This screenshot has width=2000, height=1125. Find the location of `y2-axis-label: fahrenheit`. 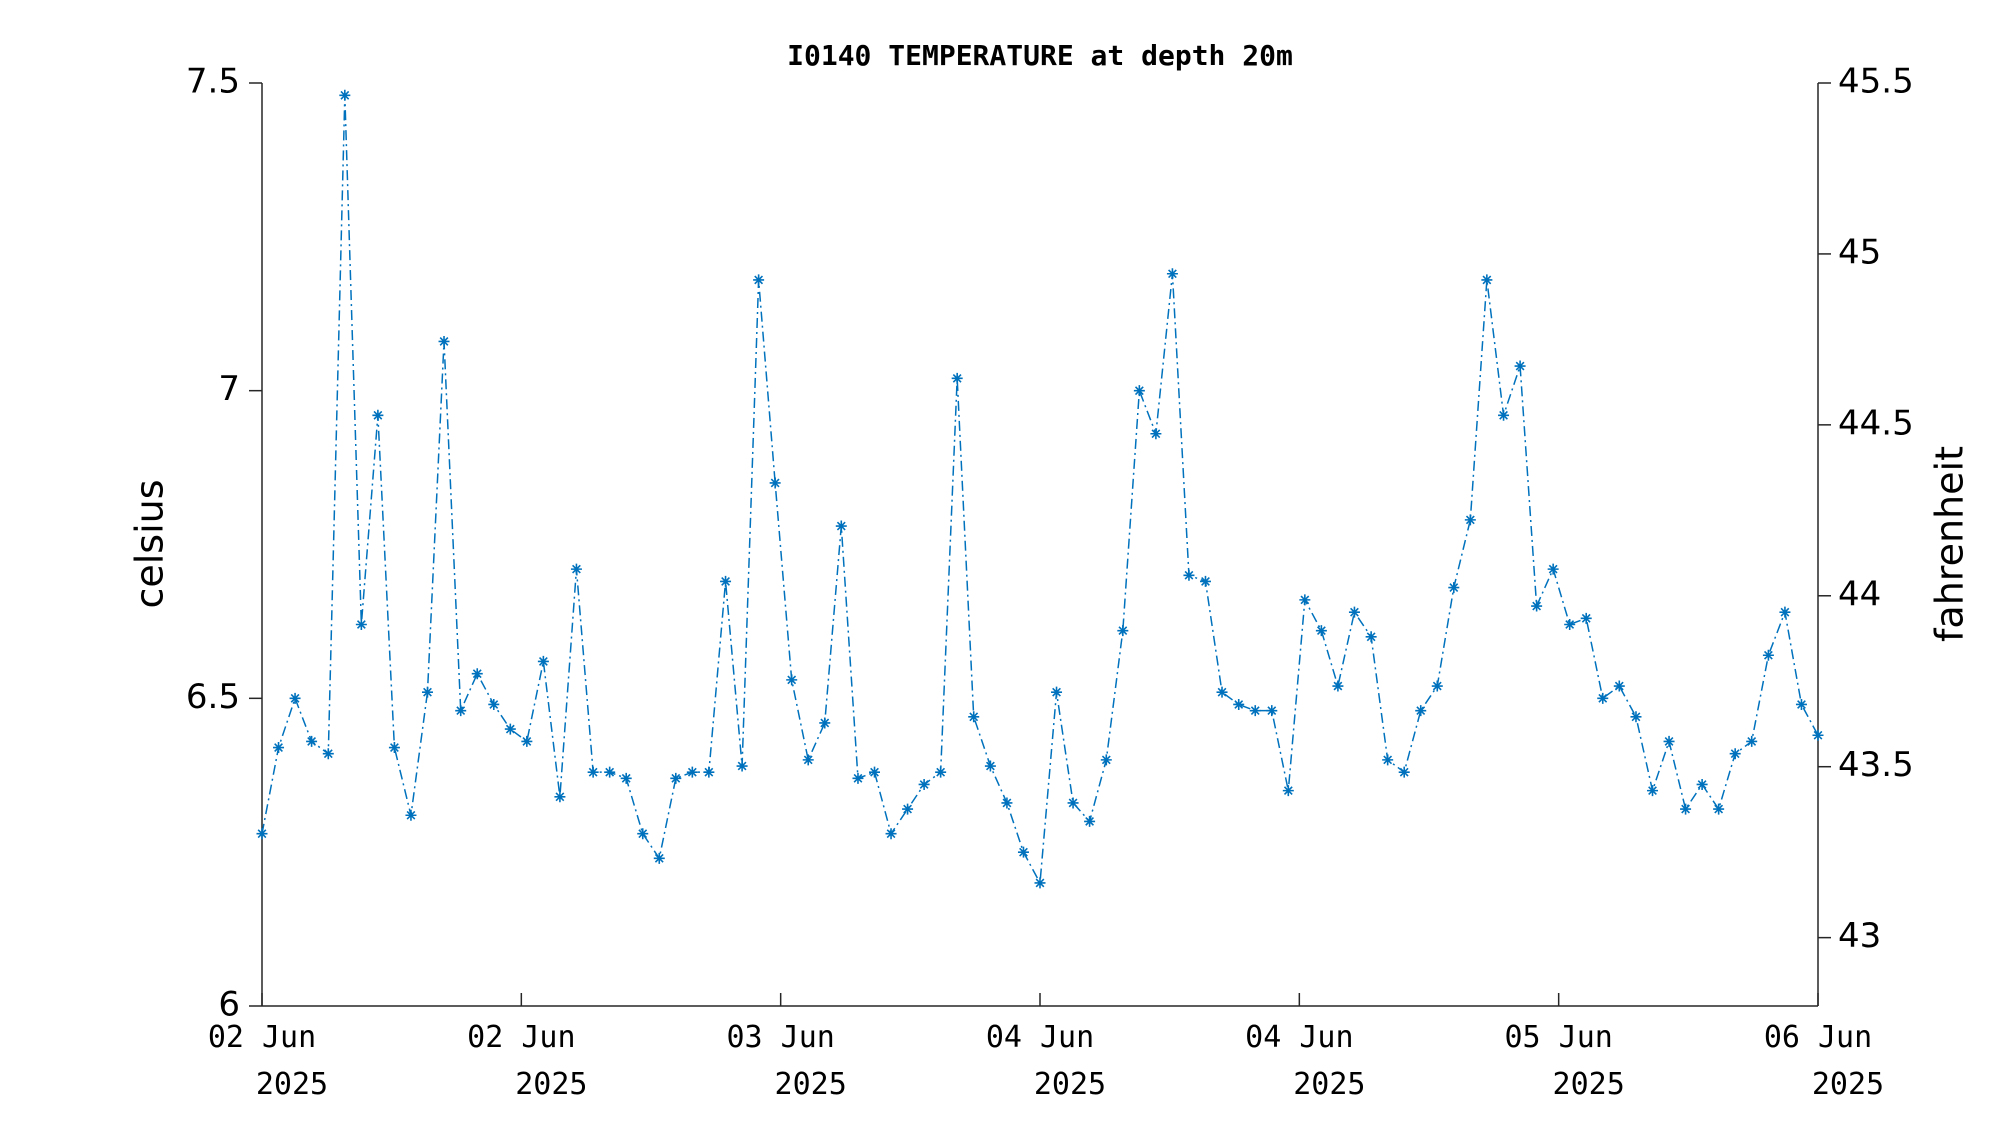

y2-axis-label: fahrenheit is located at coordinates (1950, 544).